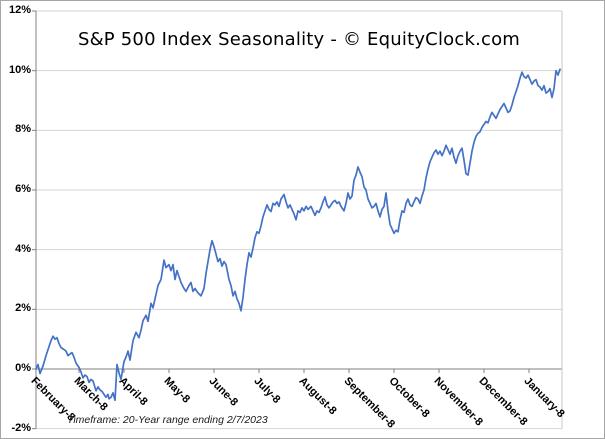  What do you see at coordinates (21, 427) in the screenshot?
I see `y-axis-tick-label: -2%` at bounding box center [21, 427].